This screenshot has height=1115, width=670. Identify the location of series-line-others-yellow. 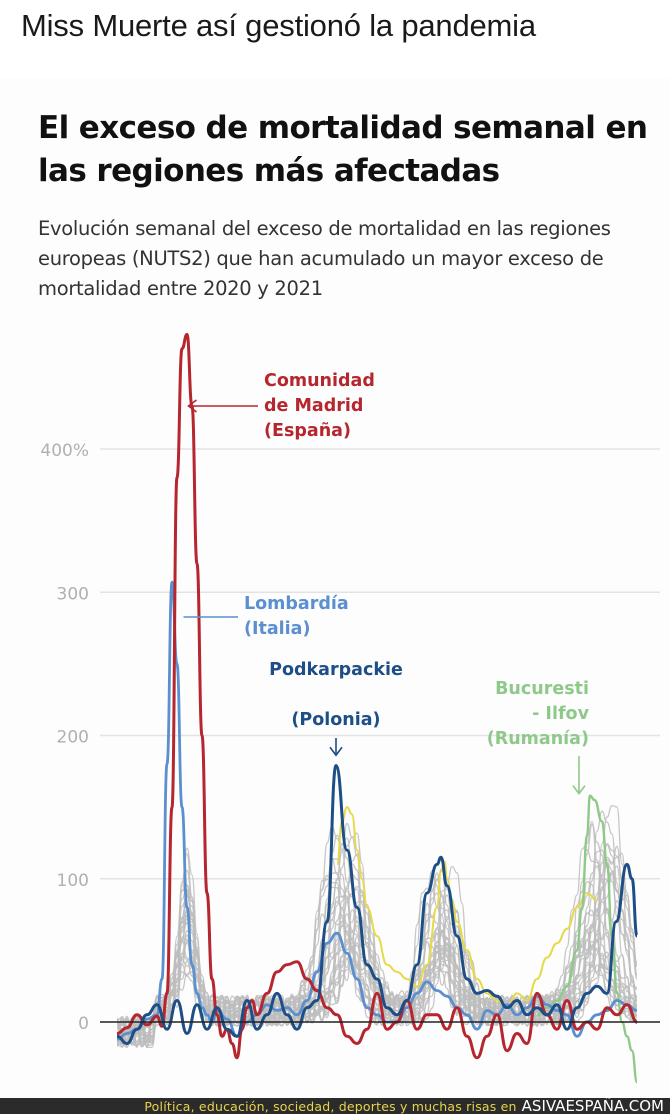
(467, 907).